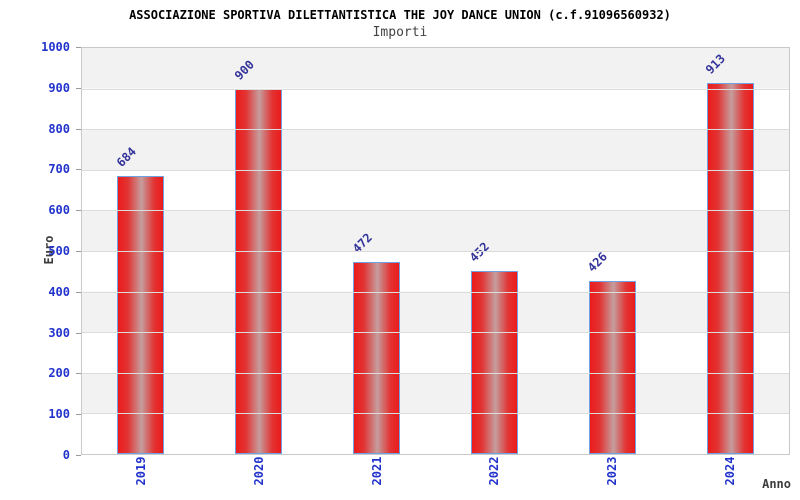  I want to click on y-tick-label: 1000, so click(55, 47).